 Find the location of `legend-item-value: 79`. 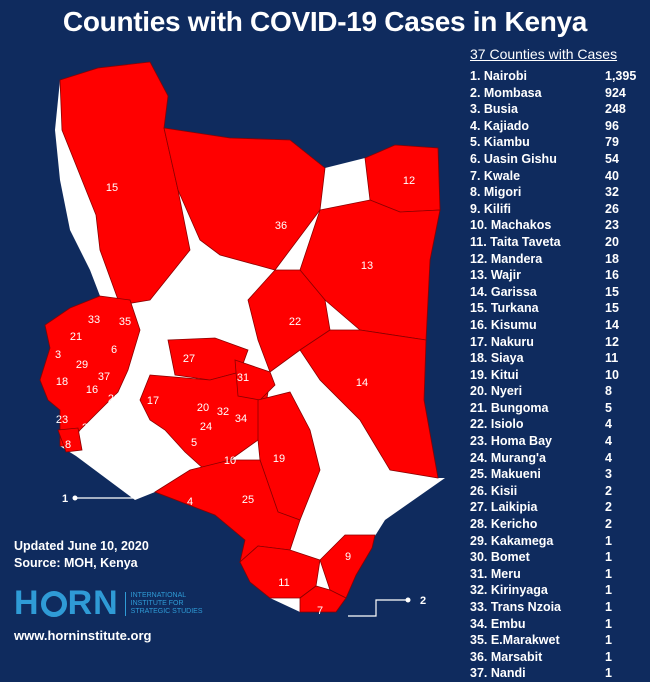

legend-item-value: 79 is located at coordinates (612, 142).